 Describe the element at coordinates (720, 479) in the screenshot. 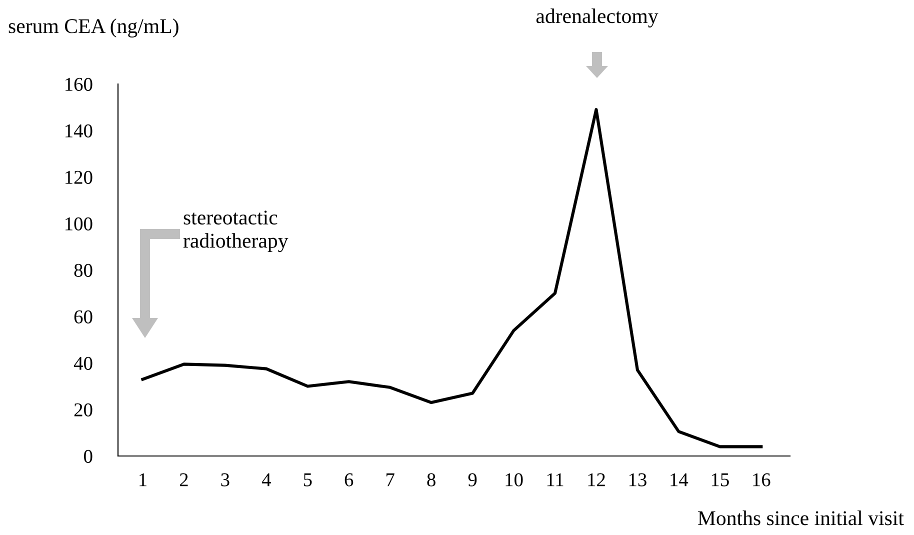

I see `x-tick-label: 15` at that location.